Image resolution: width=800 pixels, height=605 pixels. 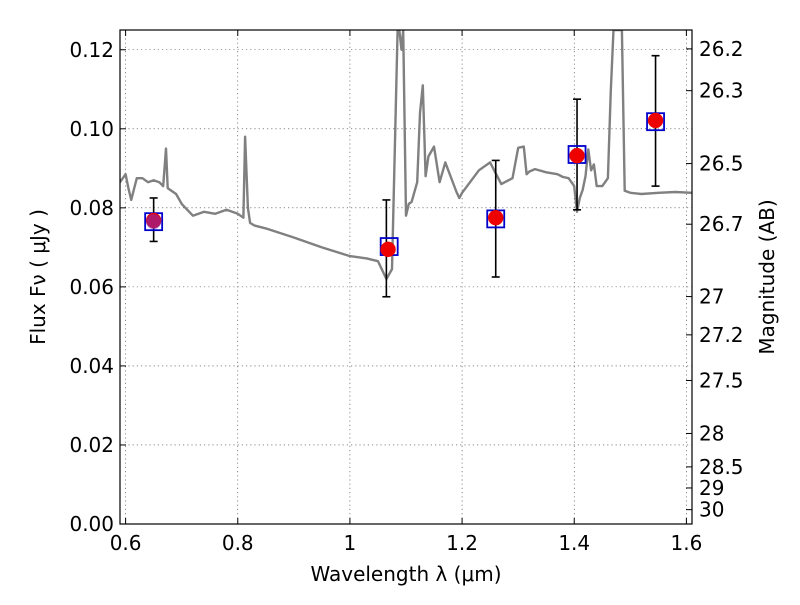 What do you see at coordinates (91, 129) in the screenshot?
I see `y-tick-label: 0.10` at bounding box center [91, 129].